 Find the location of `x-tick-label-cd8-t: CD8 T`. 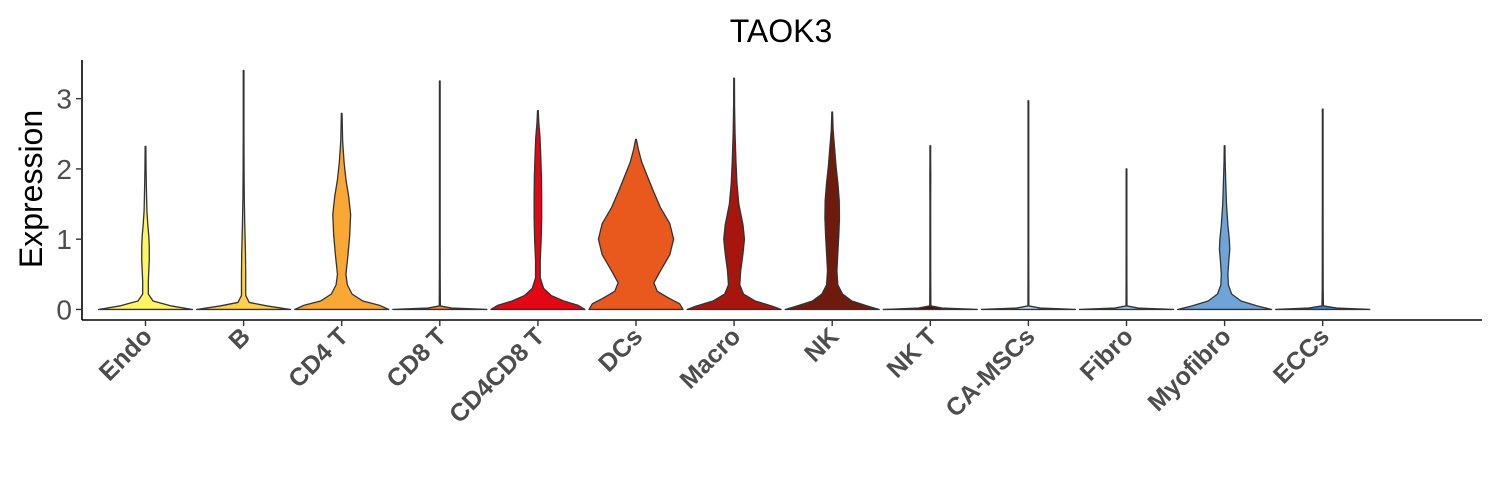

x-tick-label-cd8-t: CD8 T is located at coordinates (416, 357).